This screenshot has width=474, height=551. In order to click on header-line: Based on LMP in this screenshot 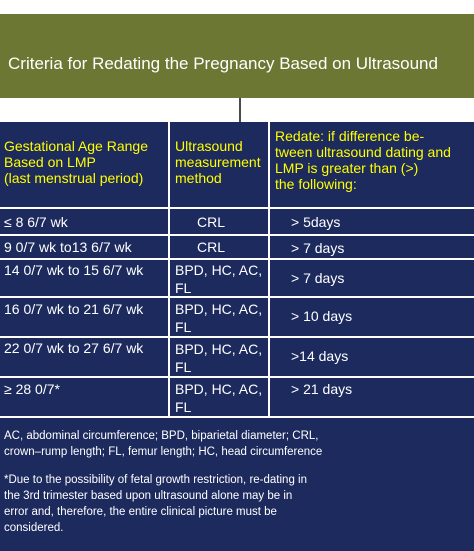, I will do `click(50, 162)`.